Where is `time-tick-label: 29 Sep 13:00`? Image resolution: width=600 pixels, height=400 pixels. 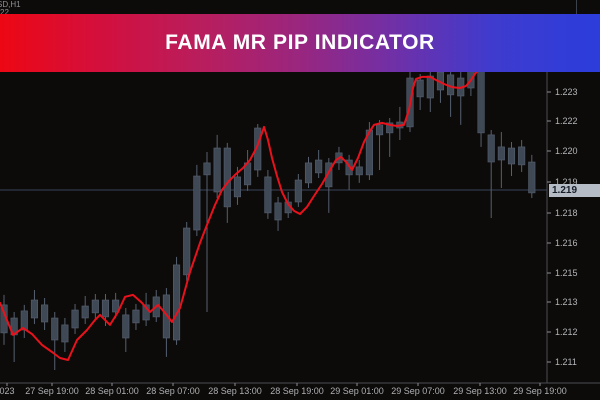
time-tick-label: 29 Sep 13:00 is located at coordinates (480, 391).